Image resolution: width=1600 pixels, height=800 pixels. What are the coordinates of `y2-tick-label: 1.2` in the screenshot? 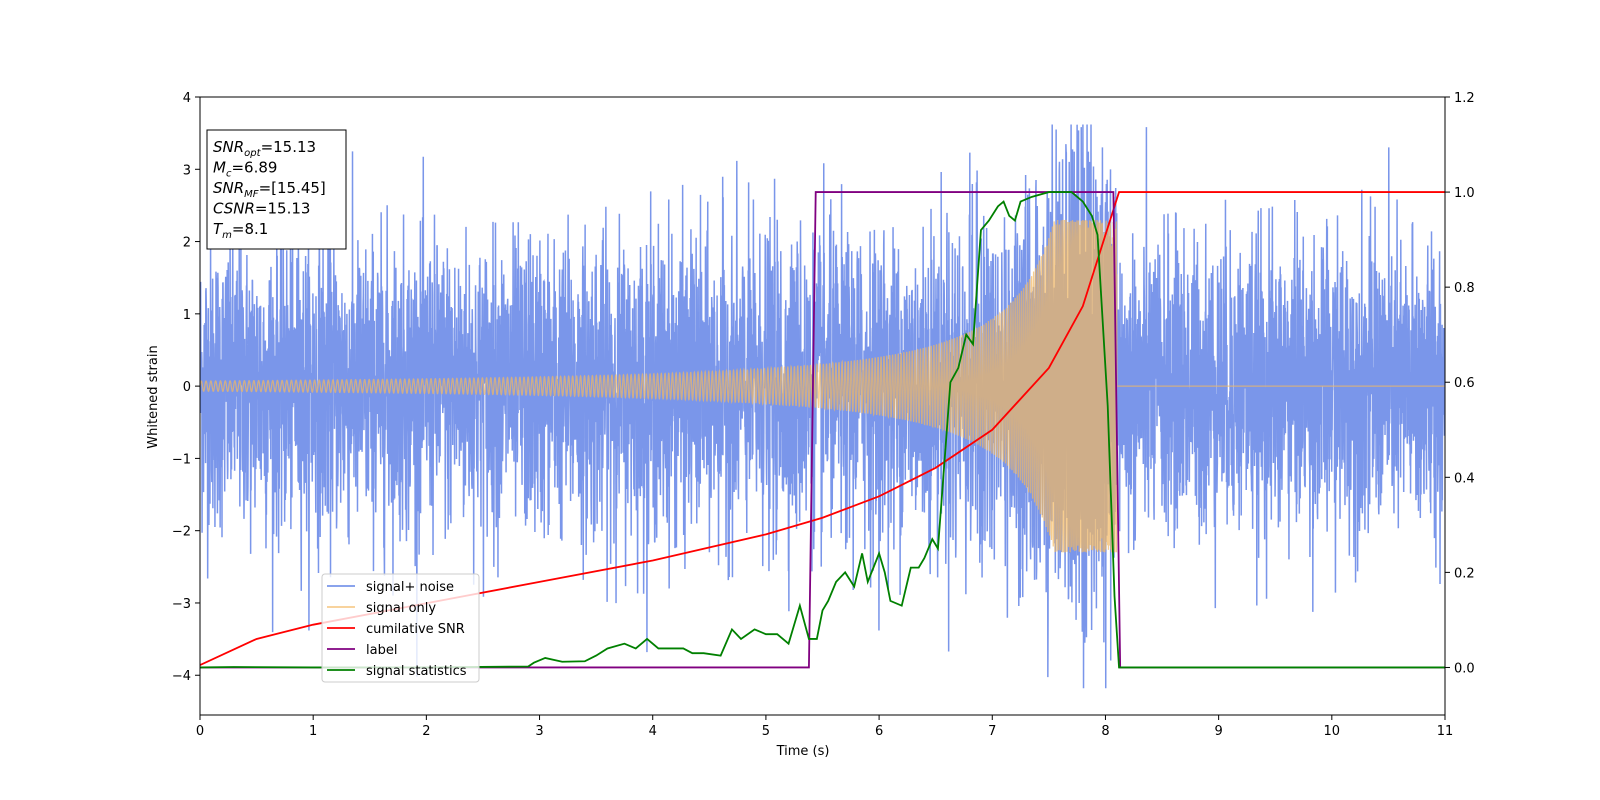 It's located at (1464, 98).